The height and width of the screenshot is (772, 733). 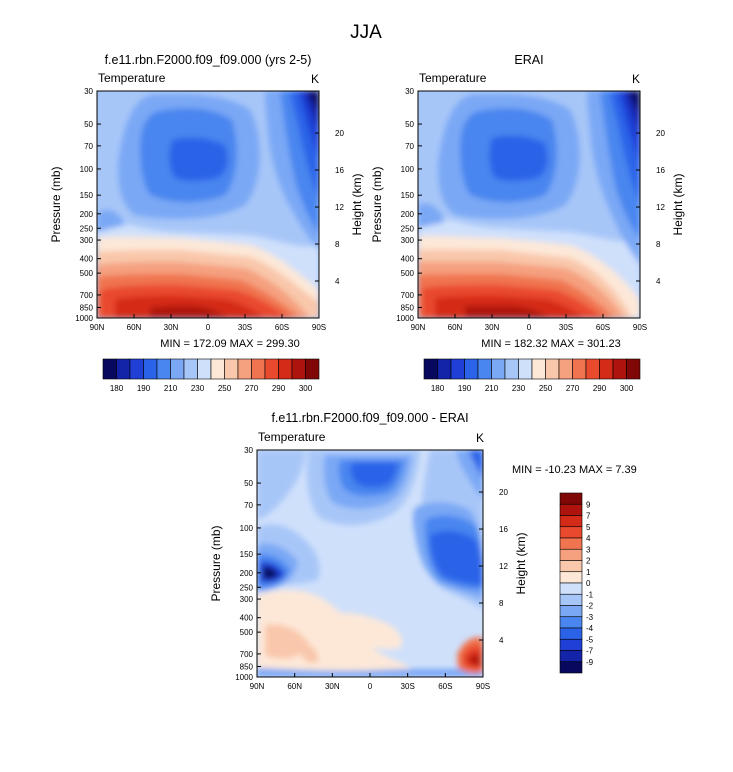 What do you see at coordinates (408, 273) in the screenshot?
I see `y-tick-label: 500` at bounding box center [408, 273].